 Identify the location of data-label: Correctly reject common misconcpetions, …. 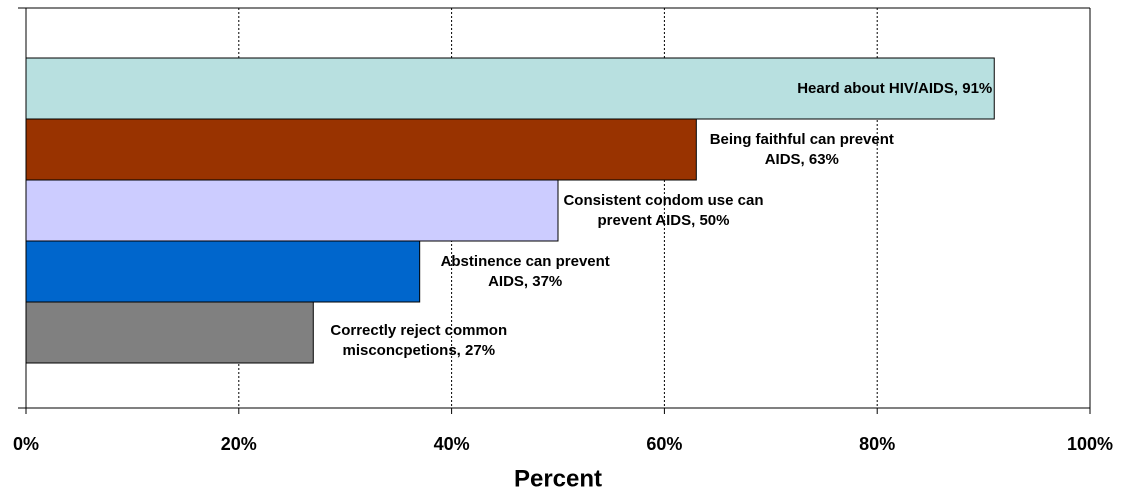
(419, 340).